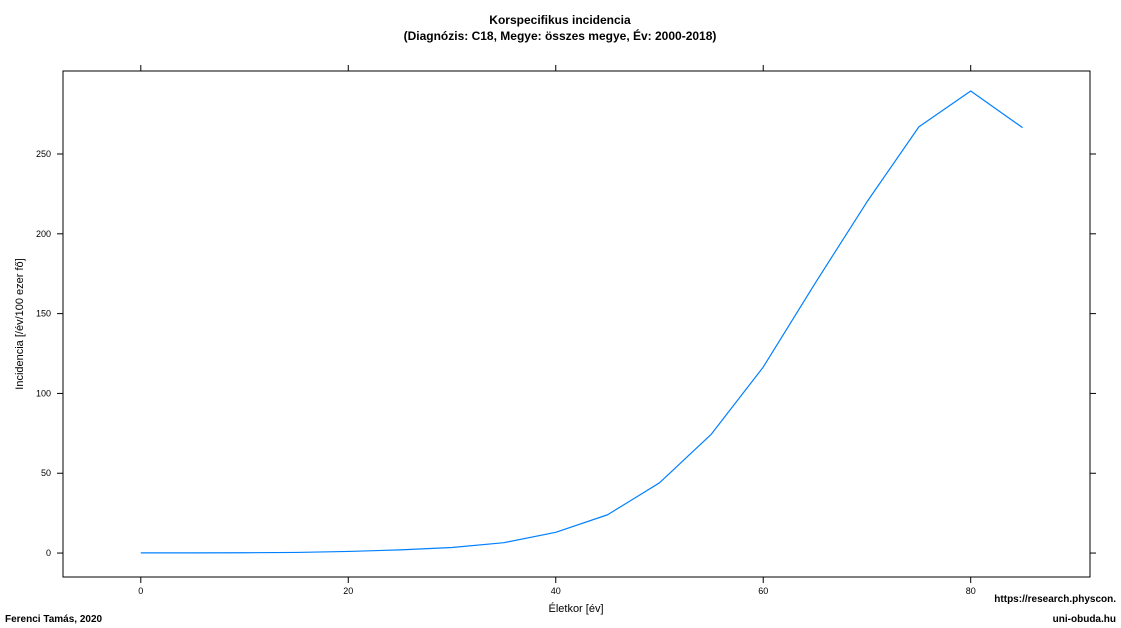 This screenshot has width=1121, height=628. I want to click on y-tick-label: 200, so click(43, 234).